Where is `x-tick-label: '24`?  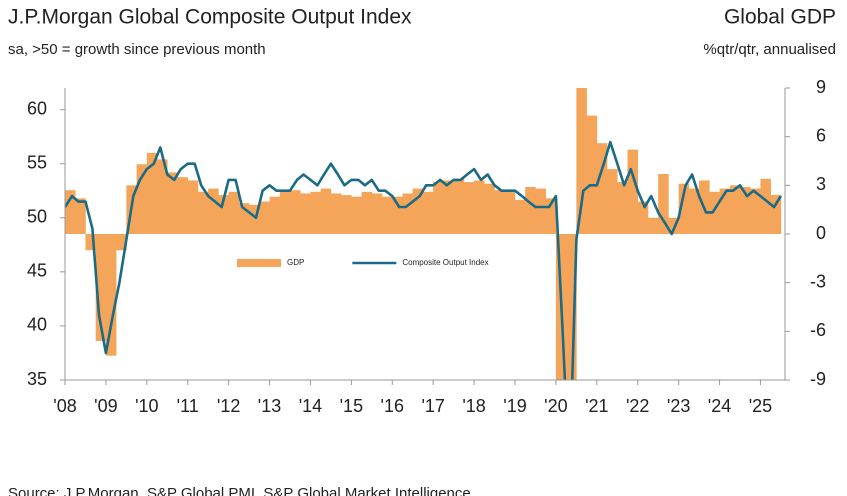
x-tick-label: '24 is located at coordinates (719, 406).